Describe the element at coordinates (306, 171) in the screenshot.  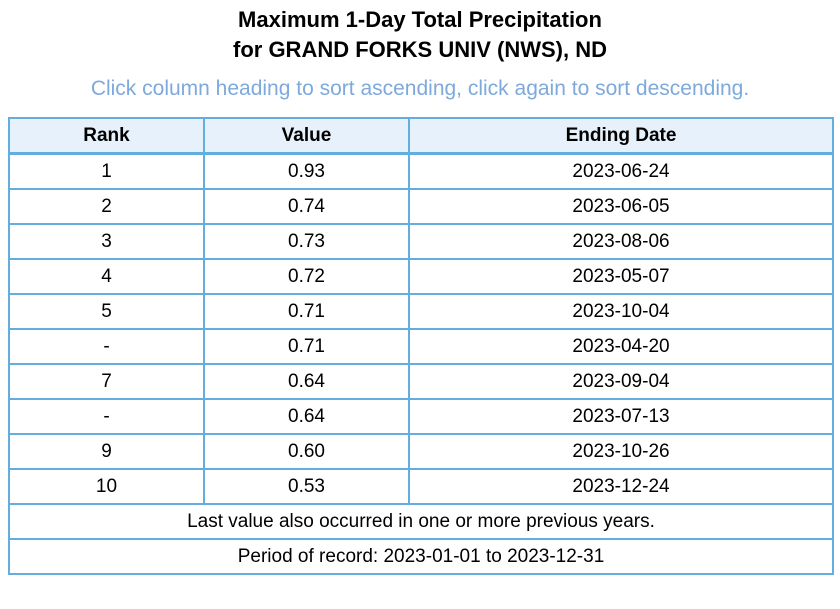
I see `value-cell: 0.93` at that location.